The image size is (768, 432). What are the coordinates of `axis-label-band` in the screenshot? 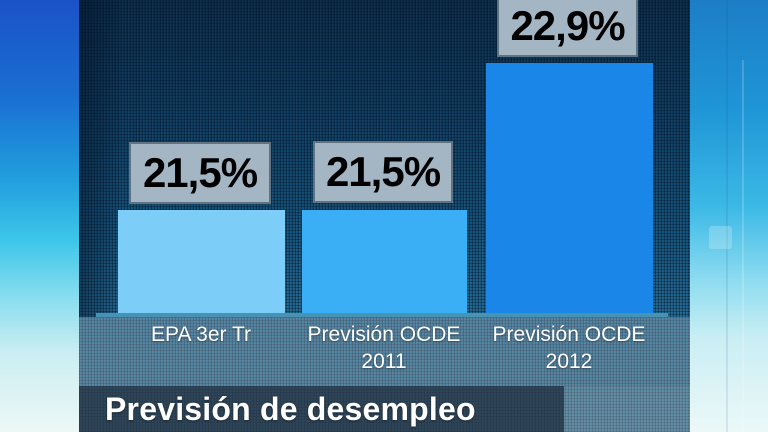 It's located at (384, 351).